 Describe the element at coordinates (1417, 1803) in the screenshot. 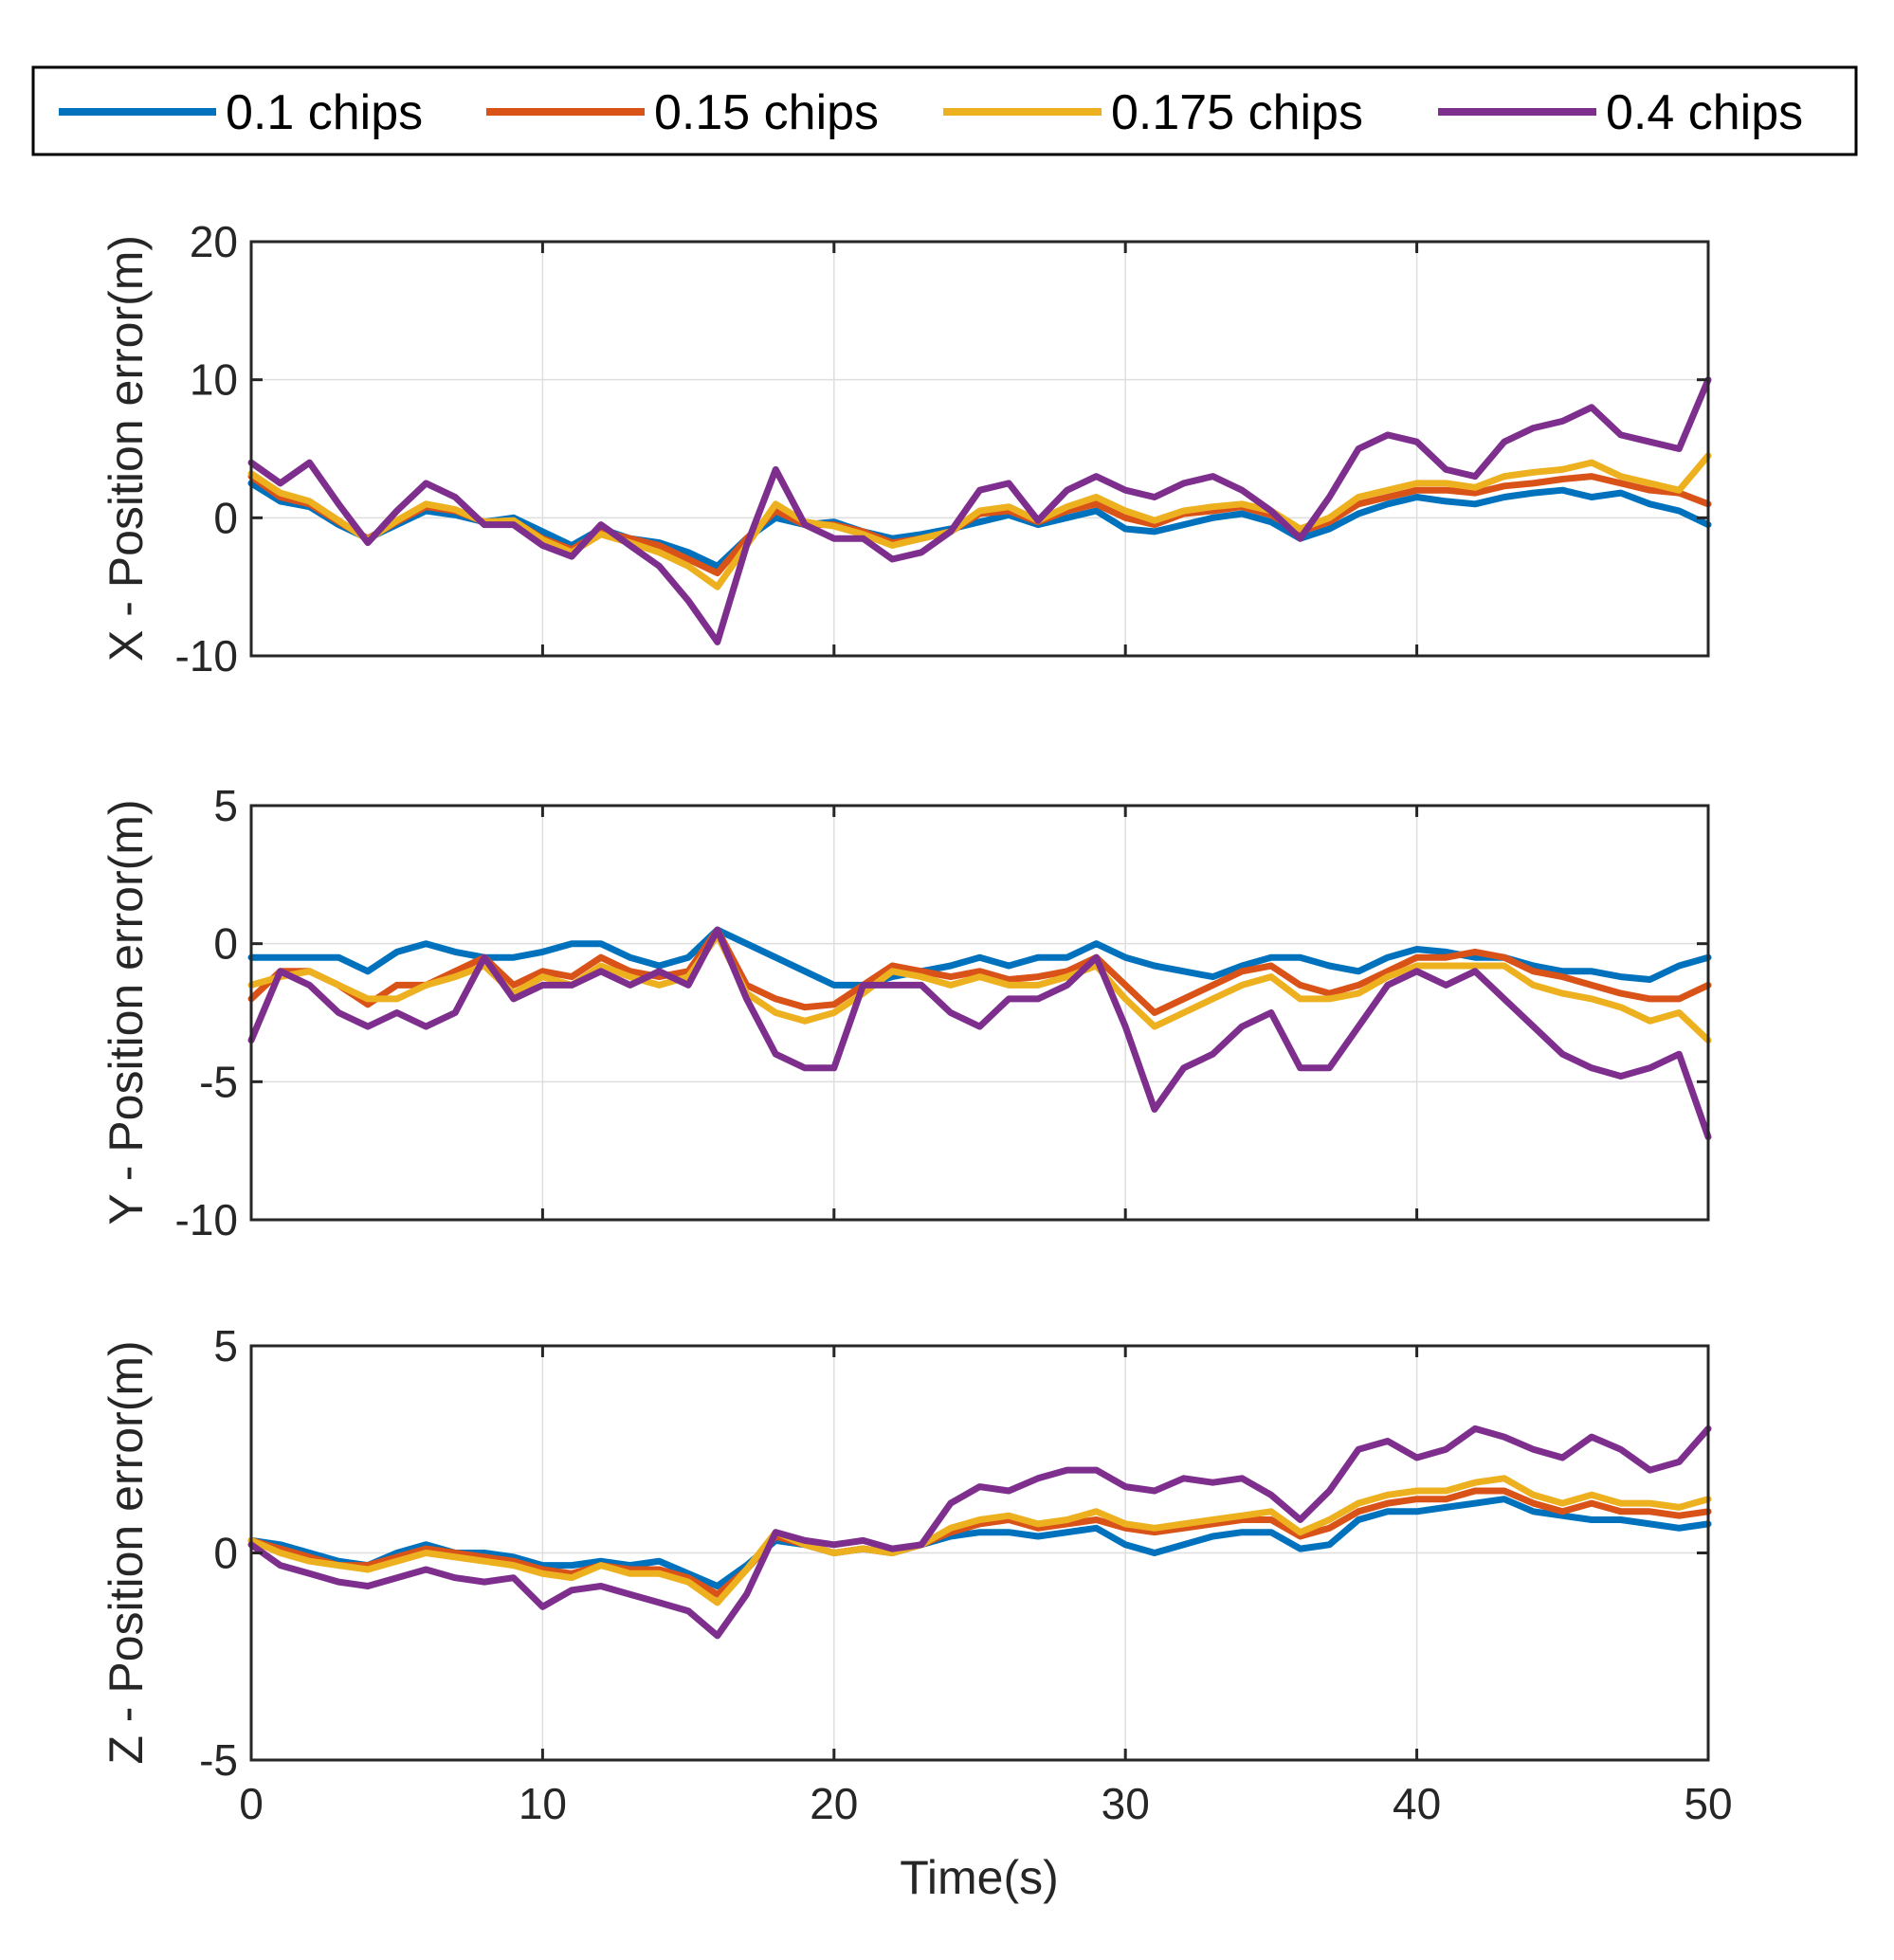

I see `x-tick-label: 40` at that location.